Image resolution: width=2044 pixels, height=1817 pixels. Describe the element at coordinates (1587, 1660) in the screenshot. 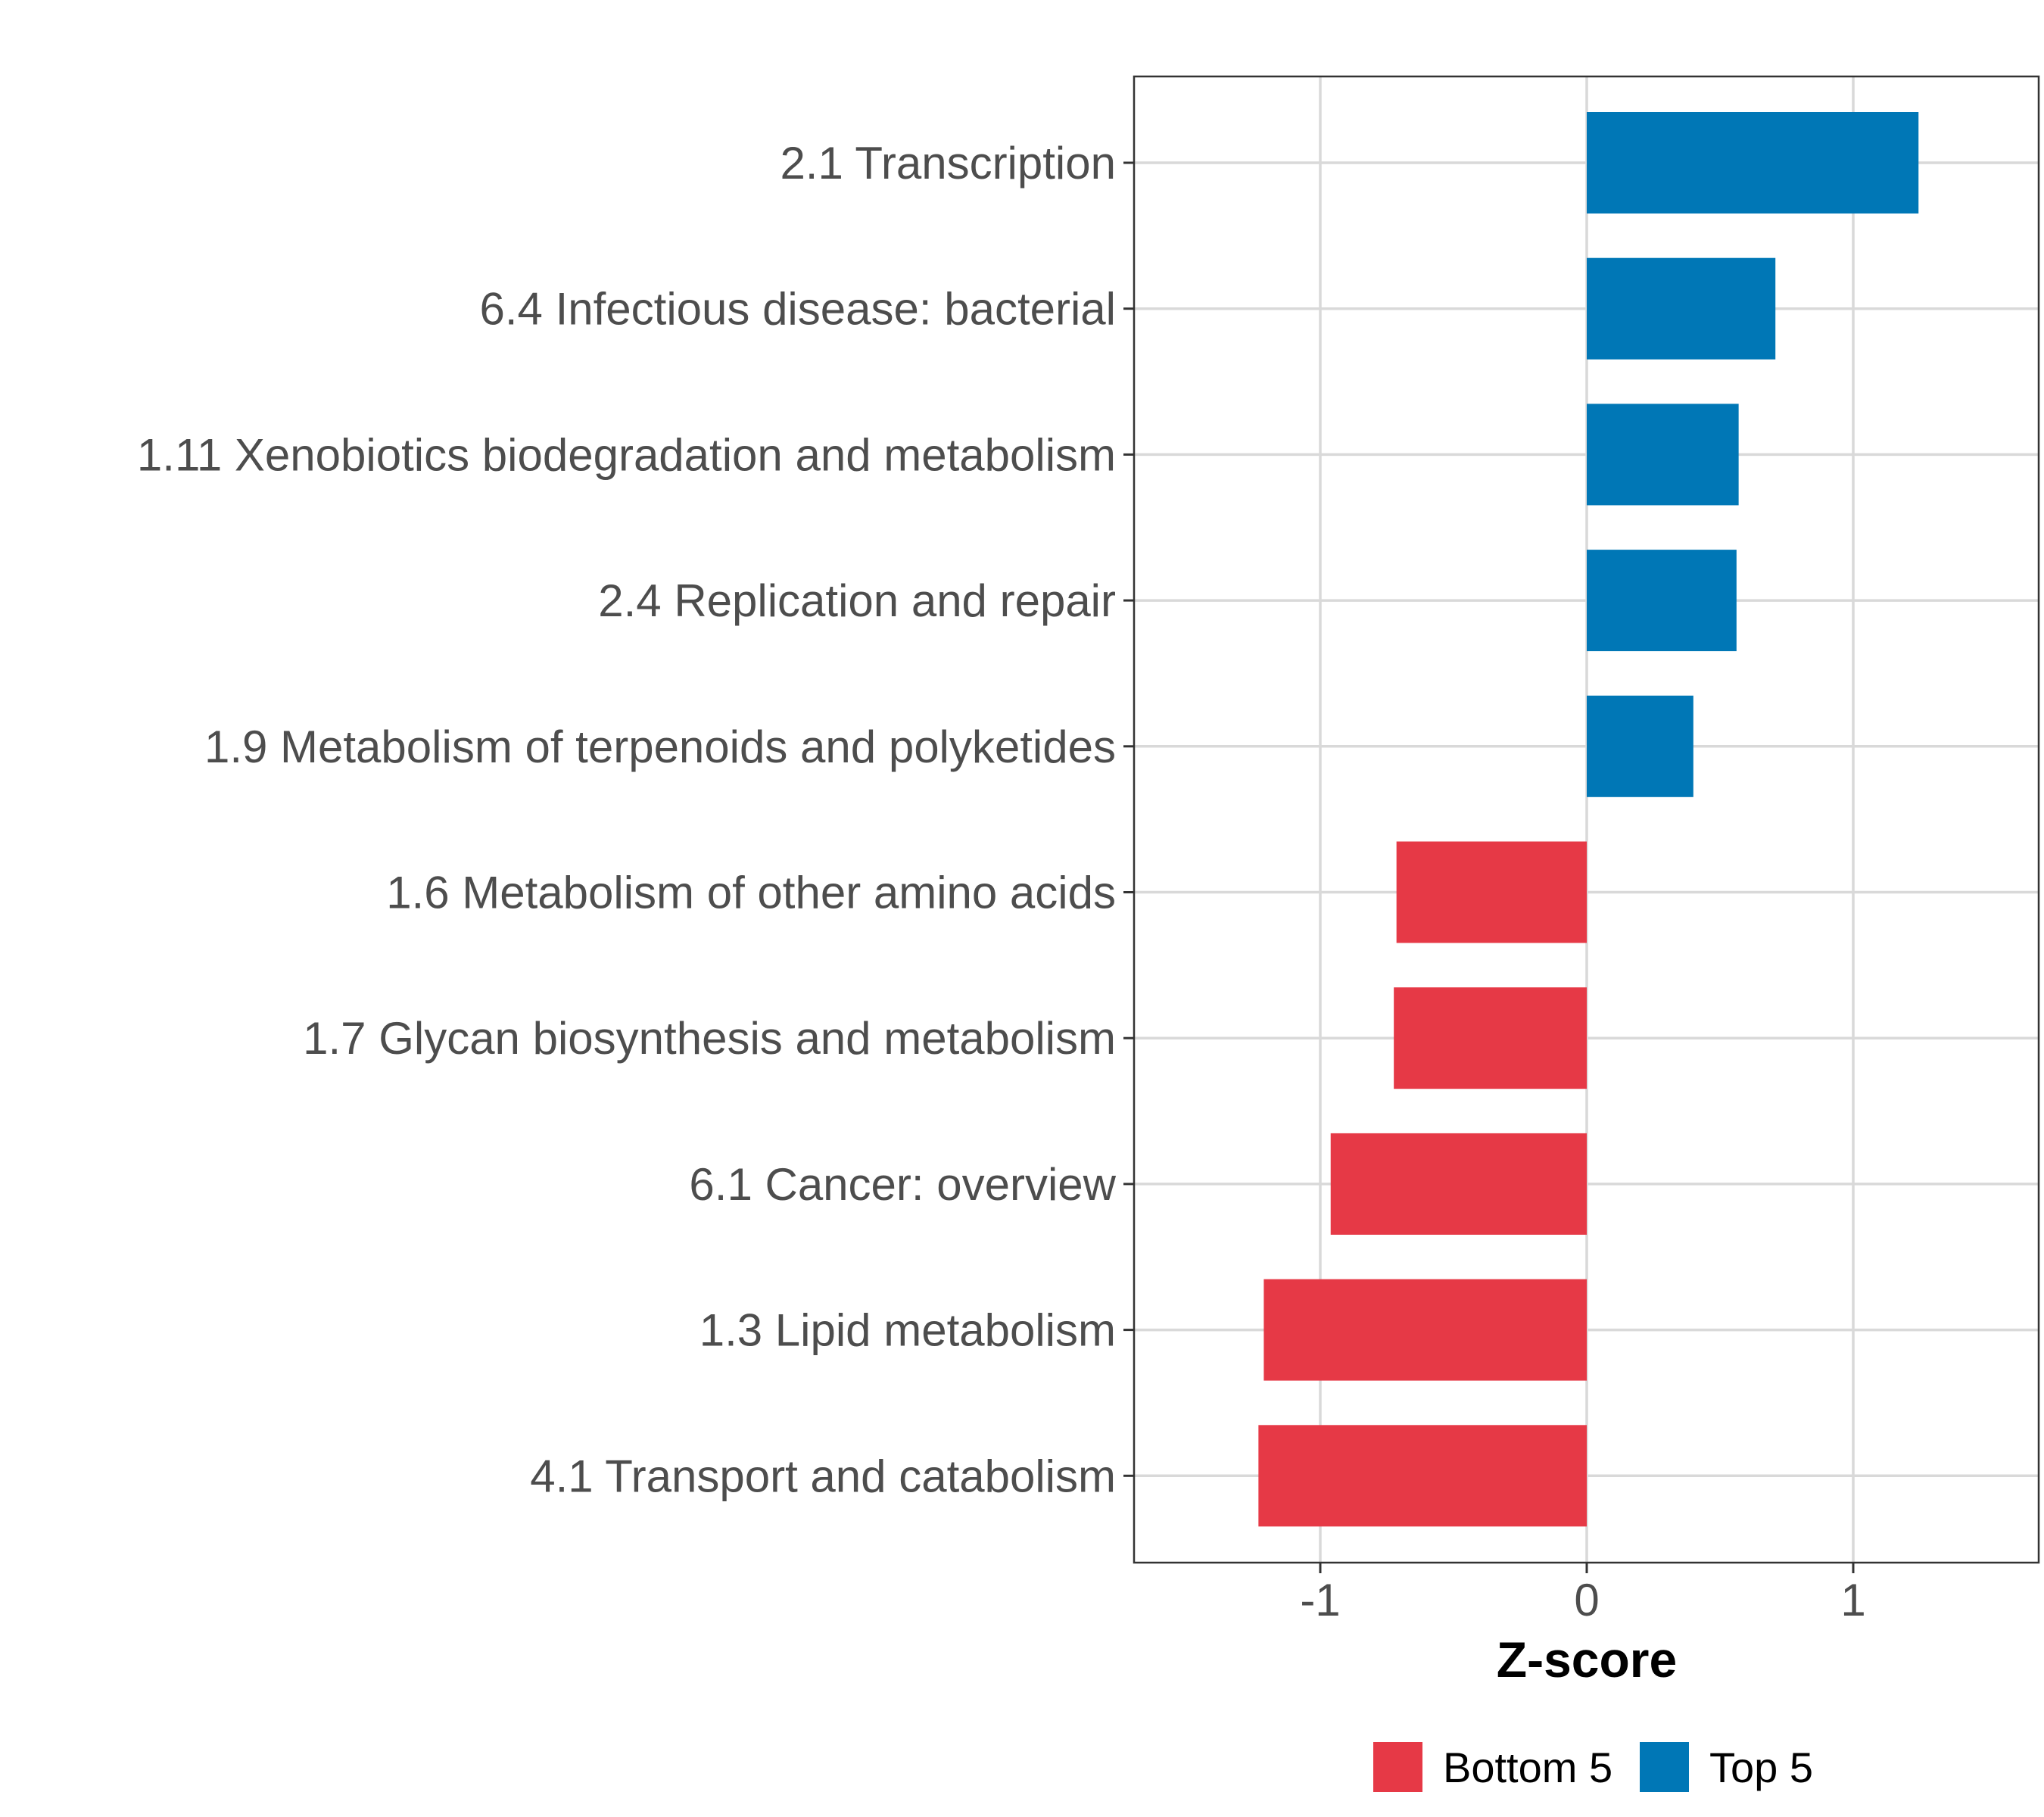

I see `x-axis-title: Z-score` at that location.